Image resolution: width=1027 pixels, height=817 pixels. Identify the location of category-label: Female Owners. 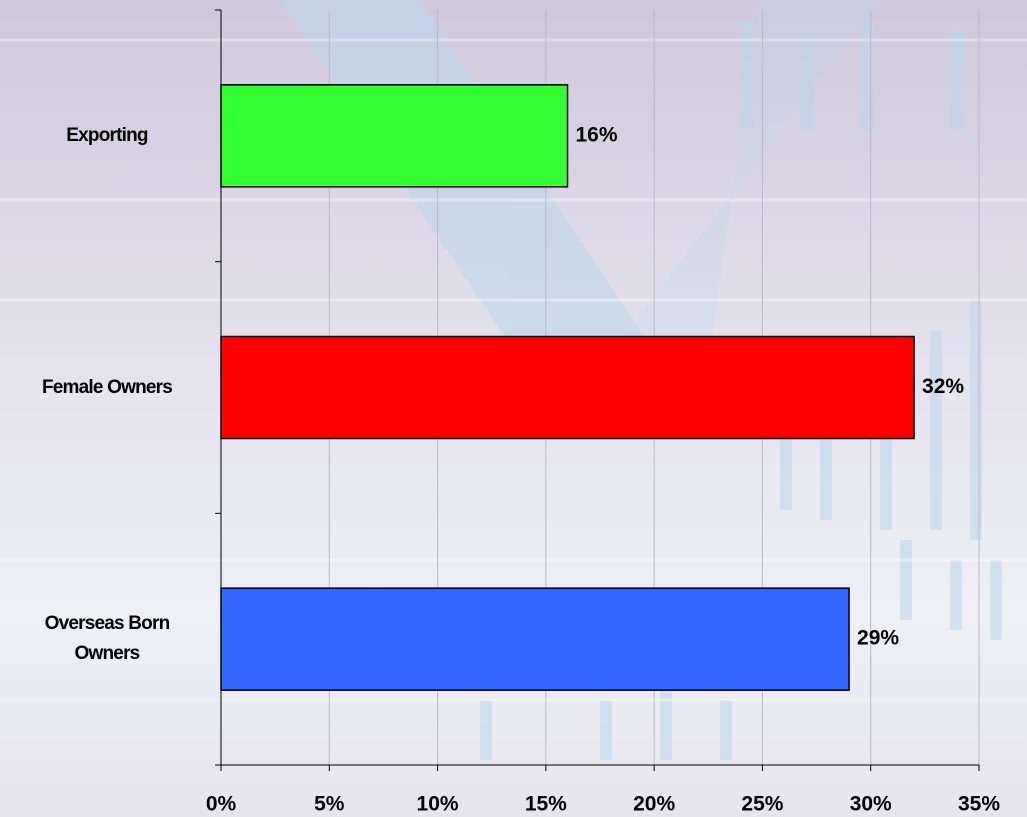
(107, 387).